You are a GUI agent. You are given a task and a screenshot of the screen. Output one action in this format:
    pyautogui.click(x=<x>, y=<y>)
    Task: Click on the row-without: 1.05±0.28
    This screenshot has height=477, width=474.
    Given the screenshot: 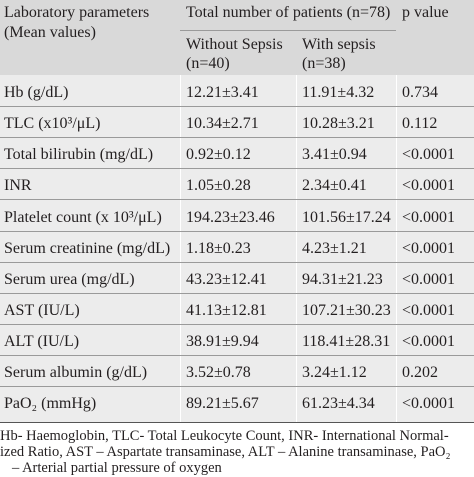 What is the action you would take?
    pyautogui.click(x=218, y=185)
    